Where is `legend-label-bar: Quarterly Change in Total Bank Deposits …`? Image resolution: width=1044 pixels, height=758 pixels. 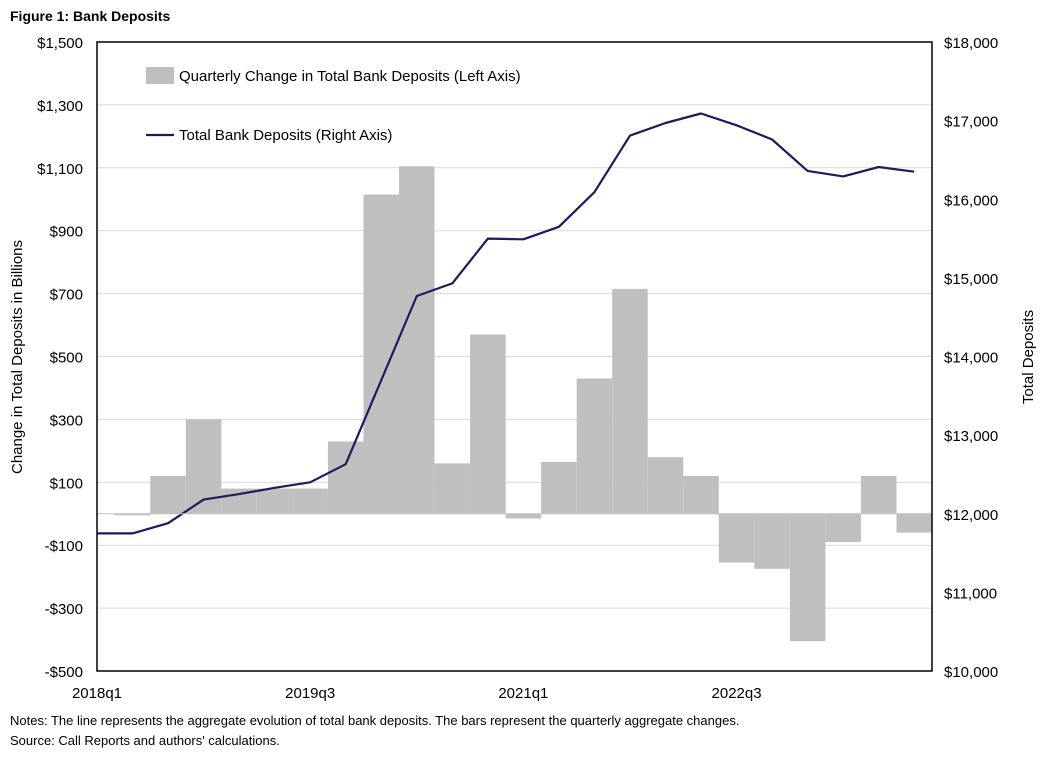
legend-label-bar: Quarterly Change in Total Bank Deposits … is located at coordinates (350, 76).